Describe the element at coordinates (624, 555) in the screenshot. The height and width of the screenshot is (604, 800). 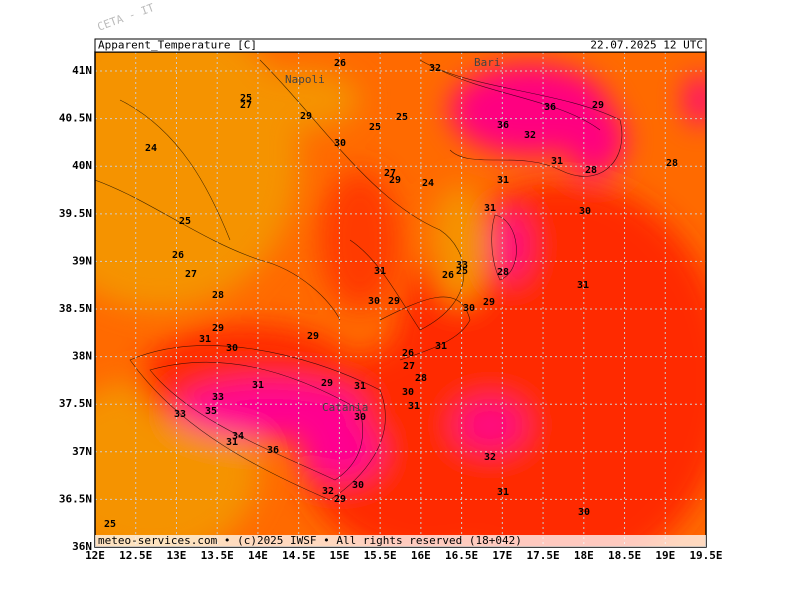
I see `lon-tick-label: 18.5E` at that location.